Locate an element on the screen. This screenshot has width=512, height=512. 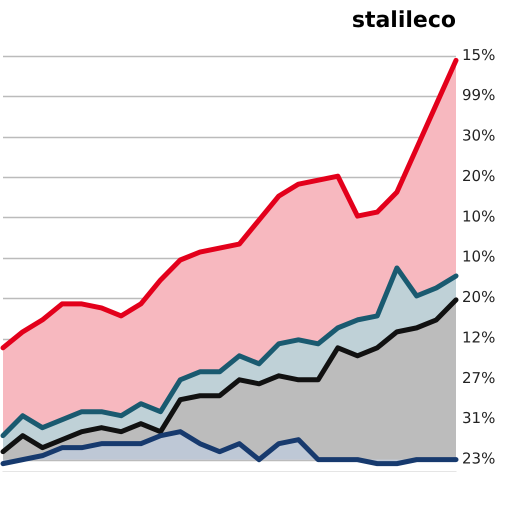
text: 31% is located at coordinates (479, 418).